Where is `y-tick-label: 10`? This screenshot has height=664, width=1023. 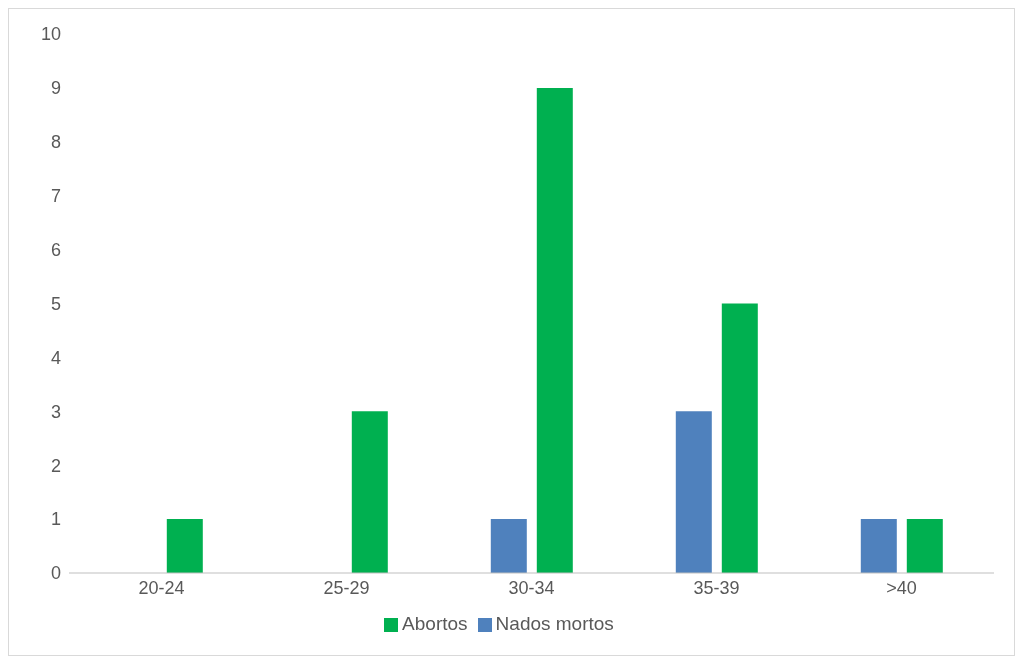
y-tick-label: 10 is located at coordinates (50, 34).